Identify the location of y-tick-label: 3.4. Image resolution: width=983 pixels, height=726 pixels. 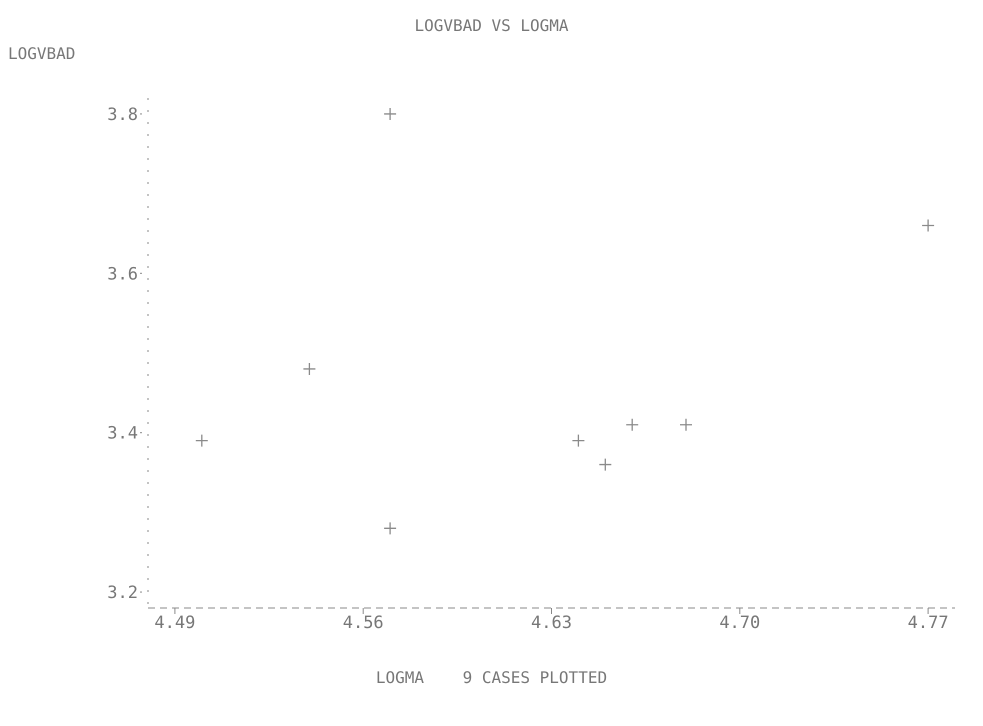
(122, 434).